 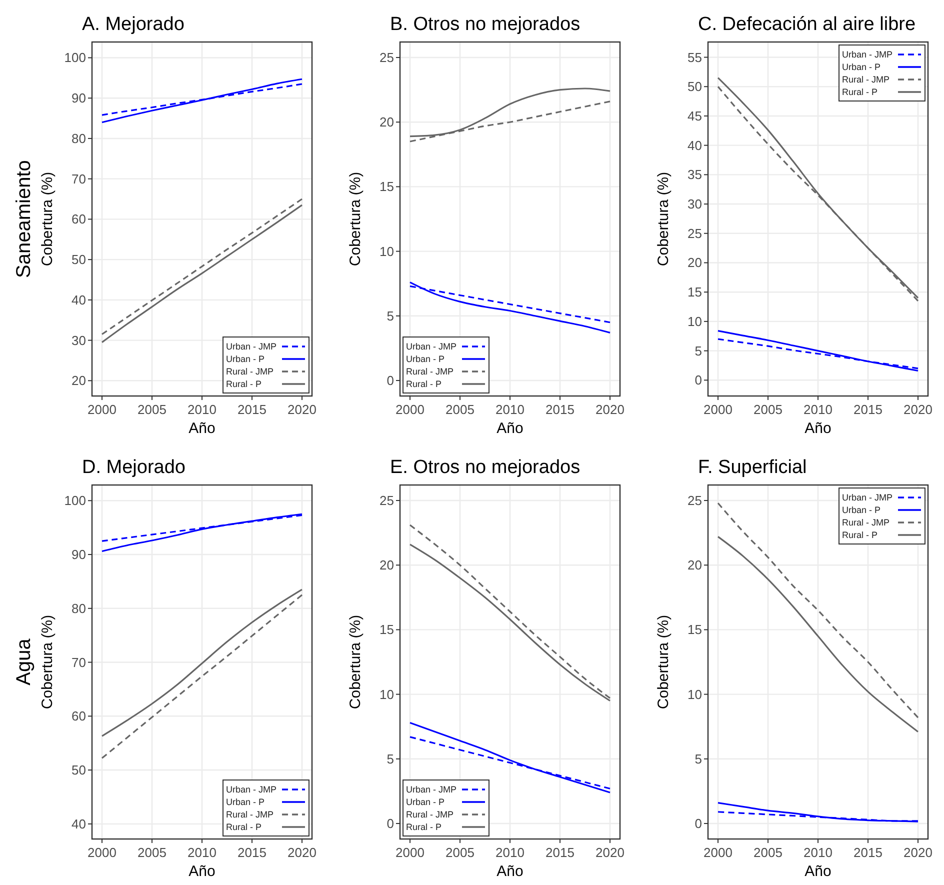 What do you see at coordinates (79, 178) in the screenshot?
I see `y-tick-label: 70` at bounding box center [79, 178].